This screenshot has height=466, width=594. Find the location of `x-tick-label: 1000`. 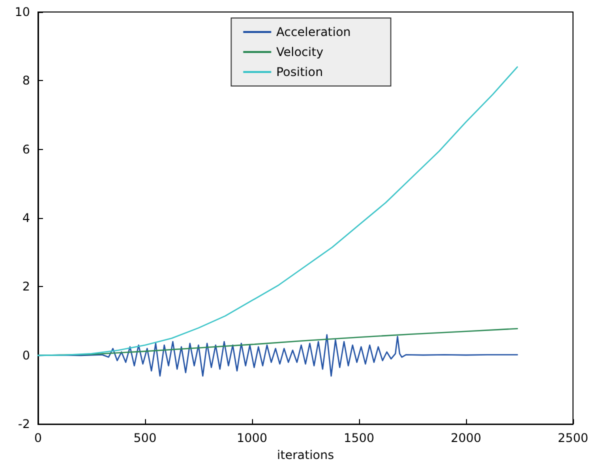

x-tick-label: 1000 is located at coordinates (252, 438).